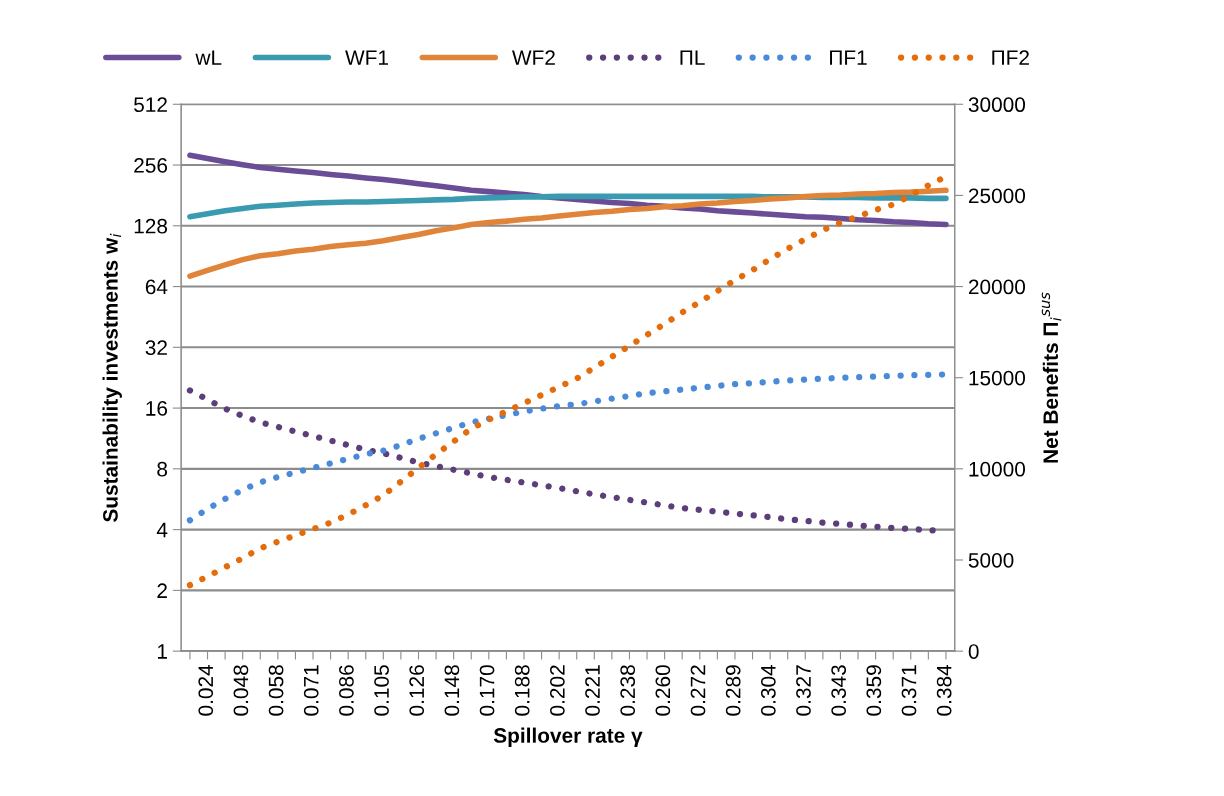 This screenshot has height=796, width=1224. What do you see at coordinates (162, 530) in the screenshot?
I see `y-tick-label: 4` at bounding box center [162, 530].